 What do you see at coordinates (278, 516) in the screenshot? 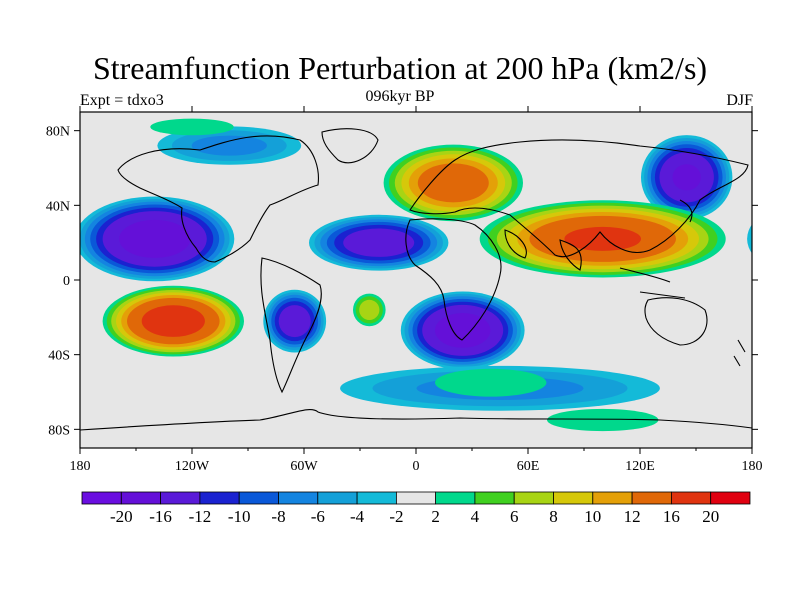
I see `colorbar-label: -8` at bounding box center [278, 516].